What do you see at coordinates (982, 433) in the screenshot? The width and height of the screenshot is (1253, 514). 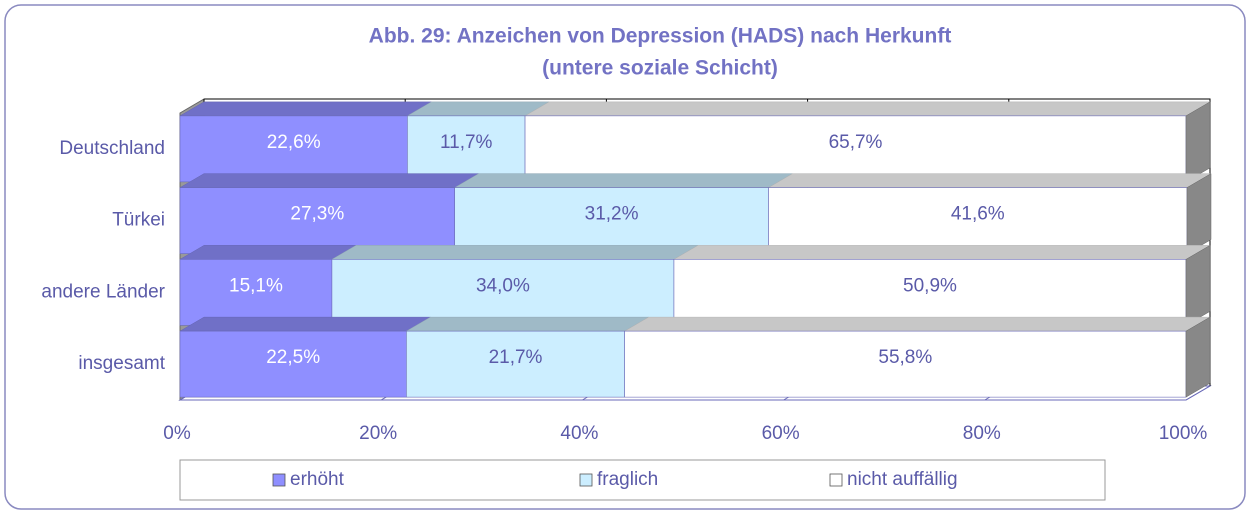 I see `x-tick-label: 80%` at bounding box center [982, 433].